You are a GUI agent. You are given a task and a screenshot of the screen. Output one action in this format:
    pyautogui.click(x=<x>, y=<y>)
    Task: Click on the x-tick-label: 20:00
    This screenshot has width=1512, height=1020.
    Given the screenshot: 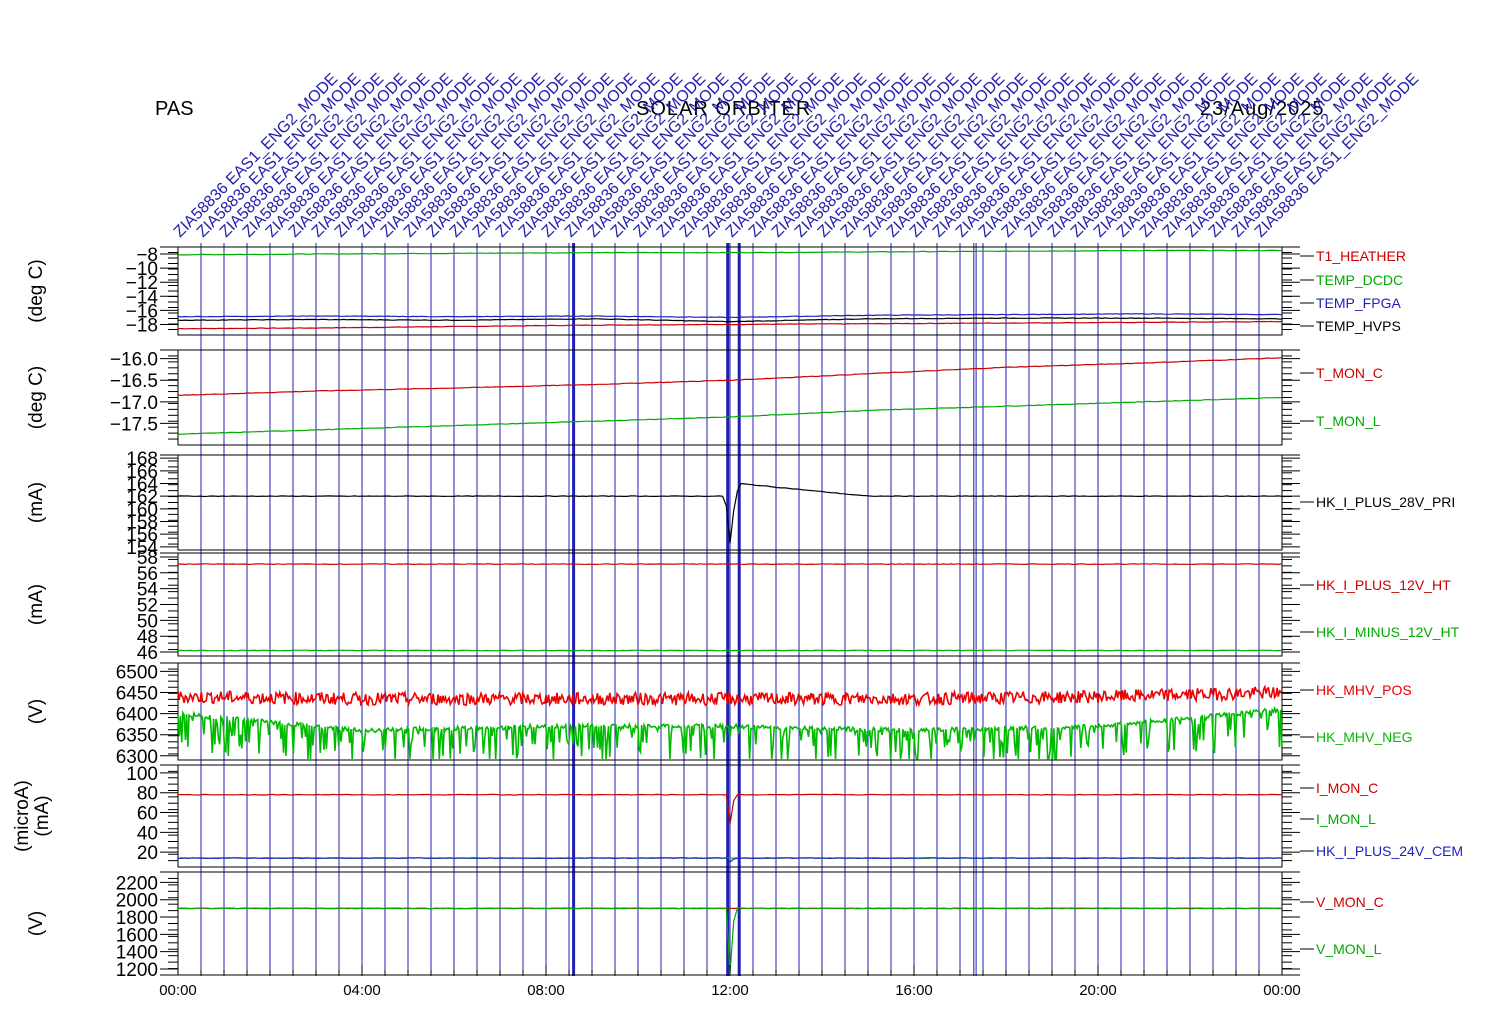 What is the action you would take?
    pyautogui.click(x=1098, y=990)
    